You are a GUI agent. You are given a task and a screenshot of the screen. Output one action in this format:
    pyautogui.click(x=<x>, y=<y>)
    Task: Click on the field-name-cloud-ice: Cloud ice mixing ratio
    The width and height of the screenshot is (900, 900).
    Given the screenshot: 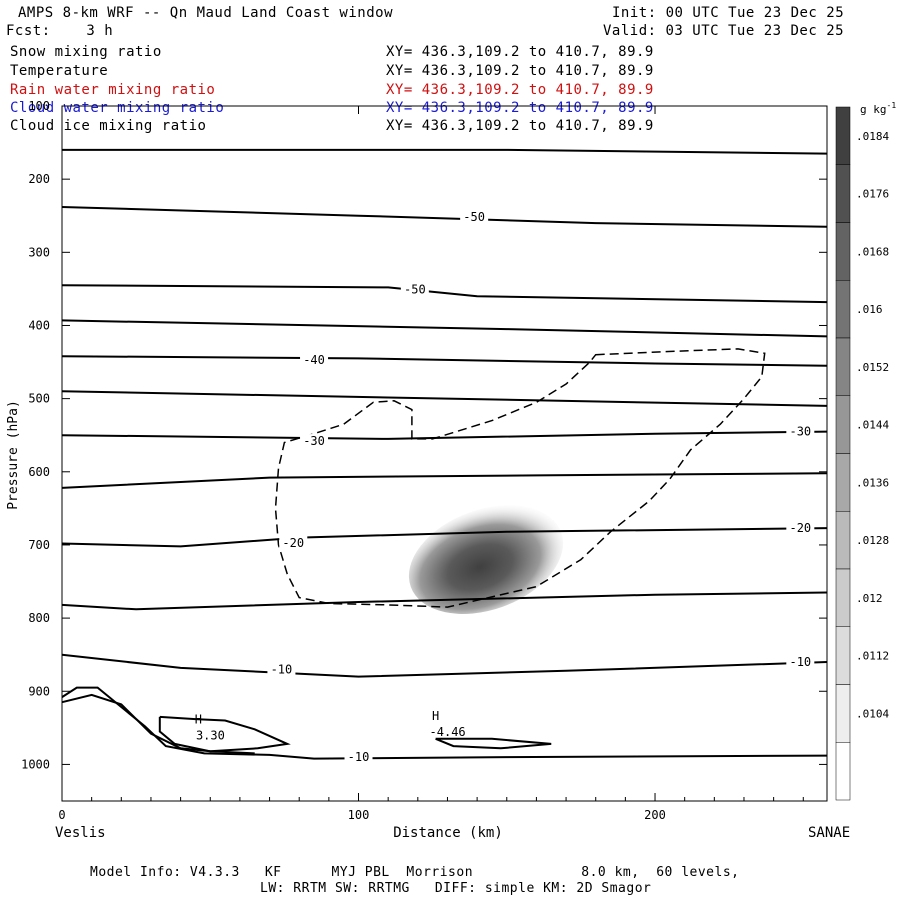 What is the action you would take?
    pyautogui.click(x=108, y=126)
    